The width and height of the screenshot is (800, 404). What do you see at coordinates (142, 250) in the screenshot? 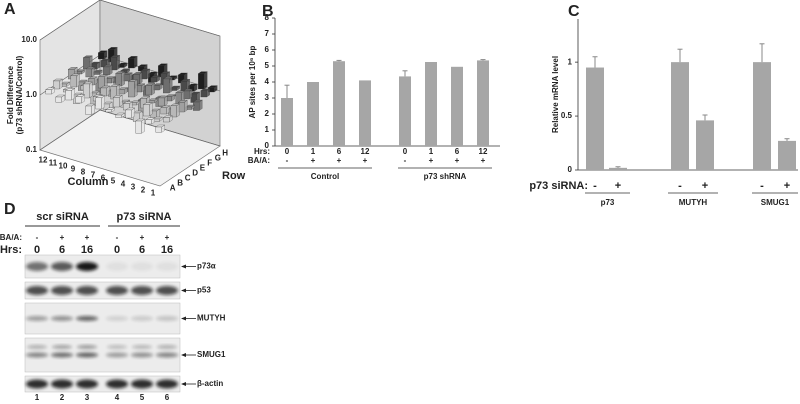
I see `hours-label: 6` at bounding box center [142, 250].